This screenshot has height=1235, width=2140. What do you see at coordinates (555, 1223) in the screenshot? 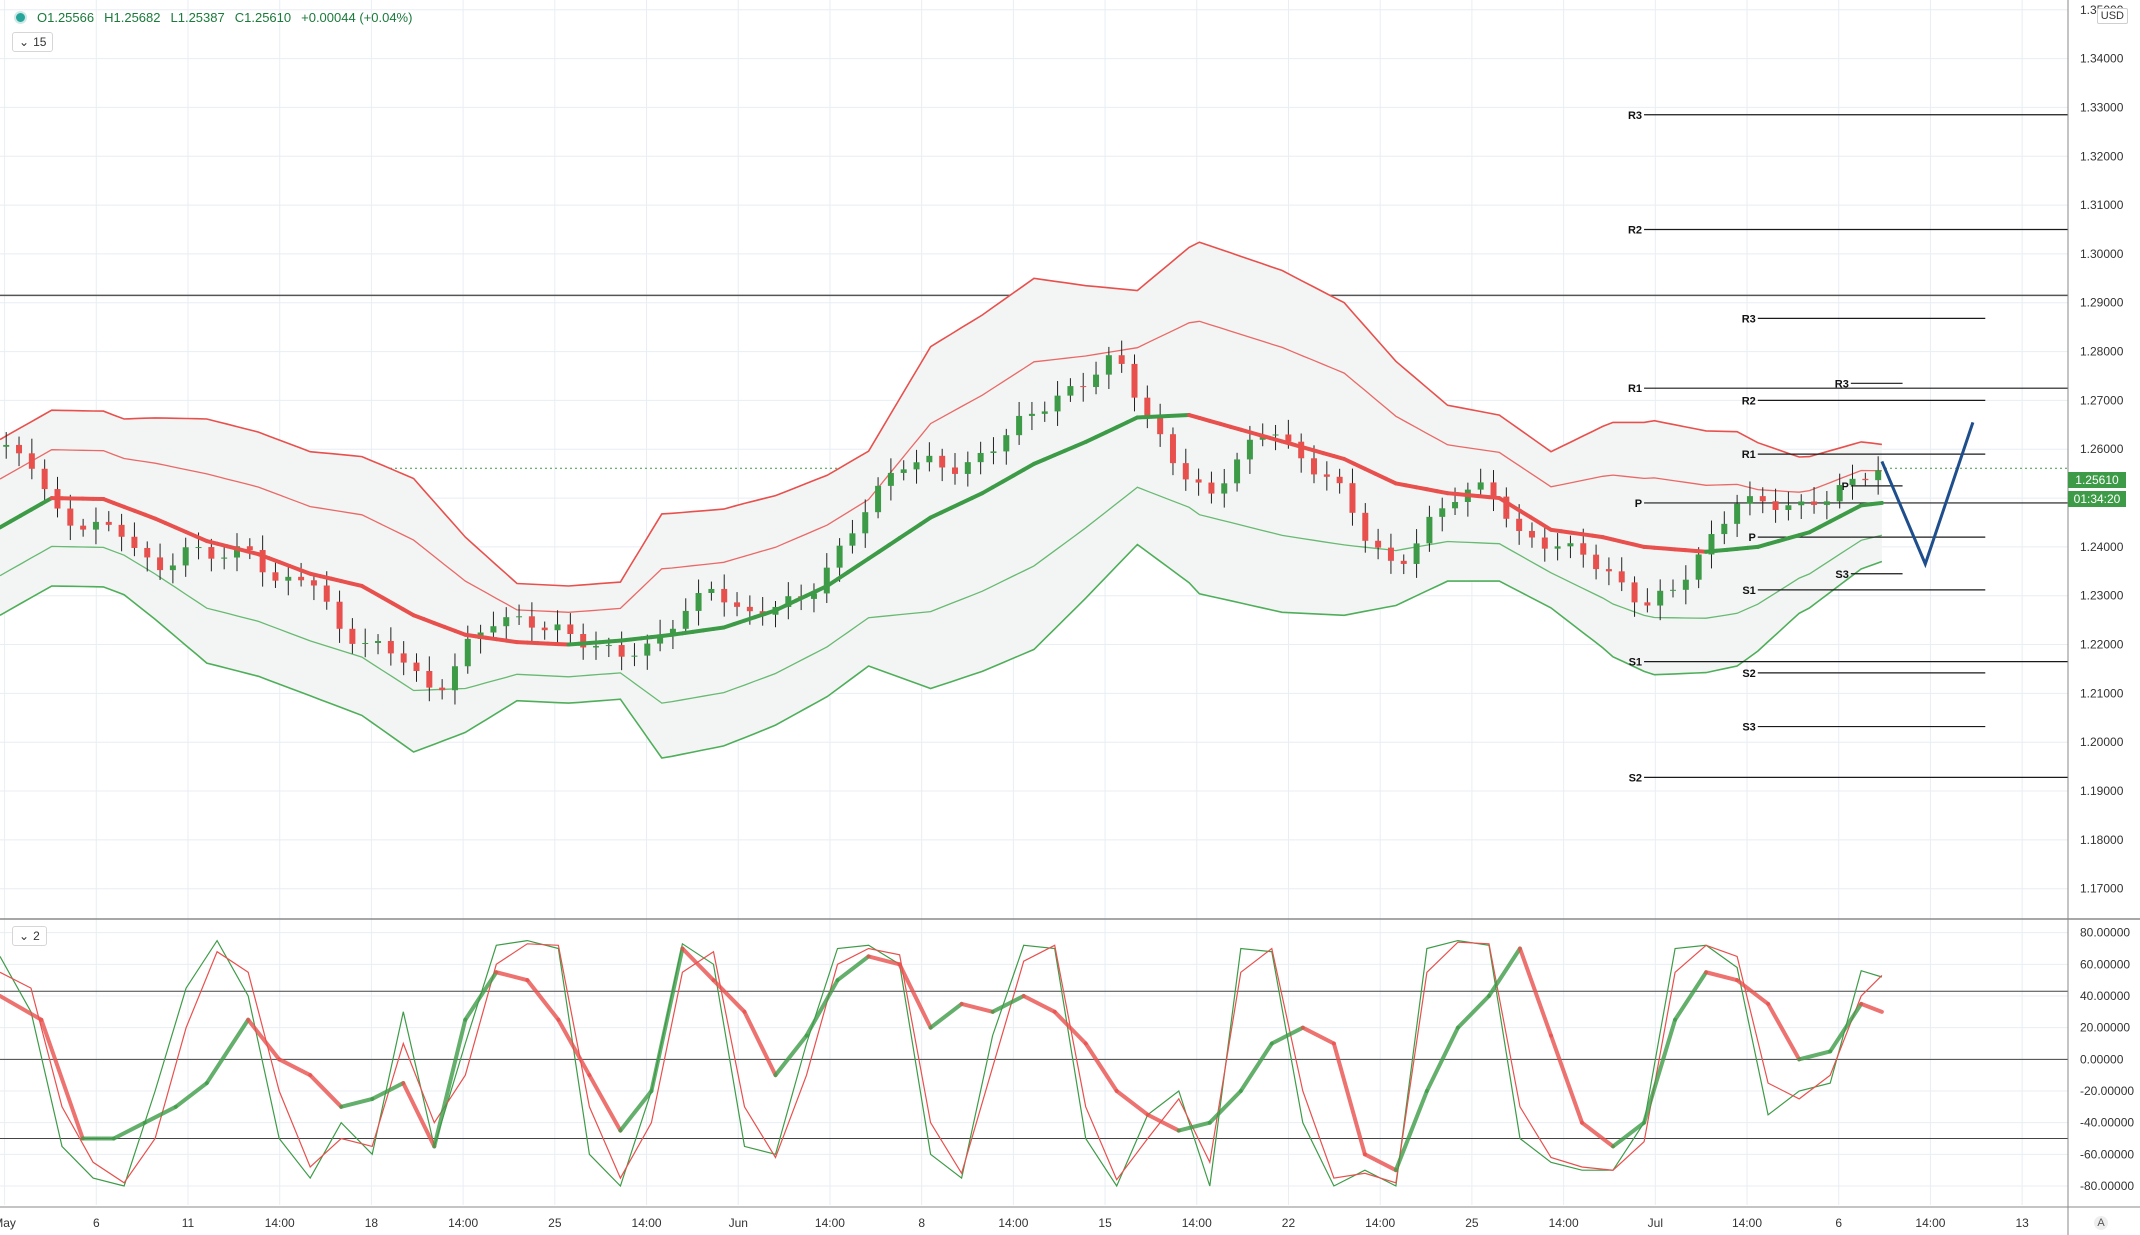
I see `time-tick-label: 25` at bounding box center [555, 1223].